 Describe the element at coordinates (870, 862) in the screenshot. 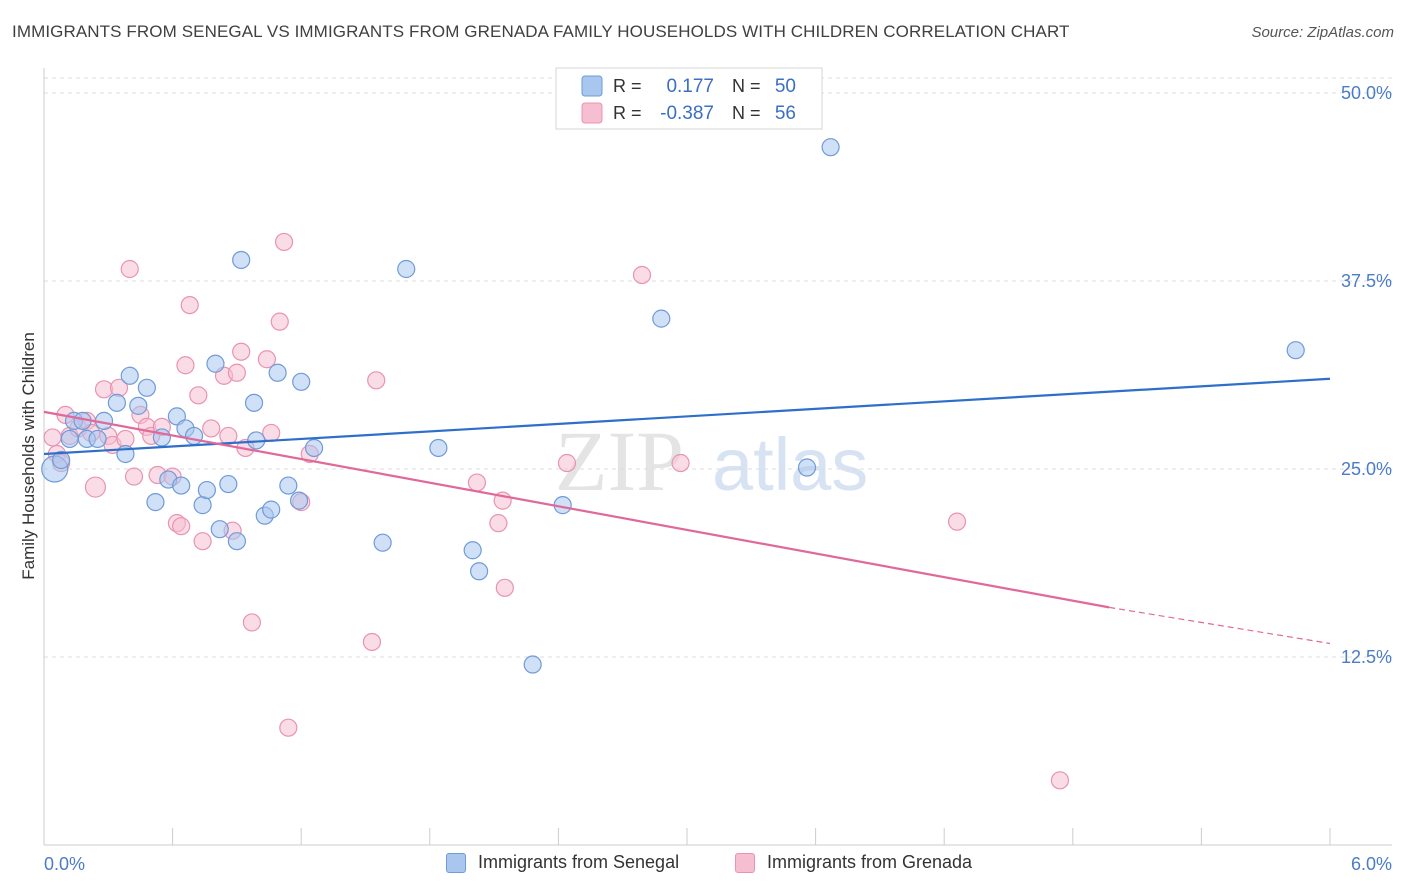

I see `grenada-legend-label: Immigrants from Grenada` at that location.